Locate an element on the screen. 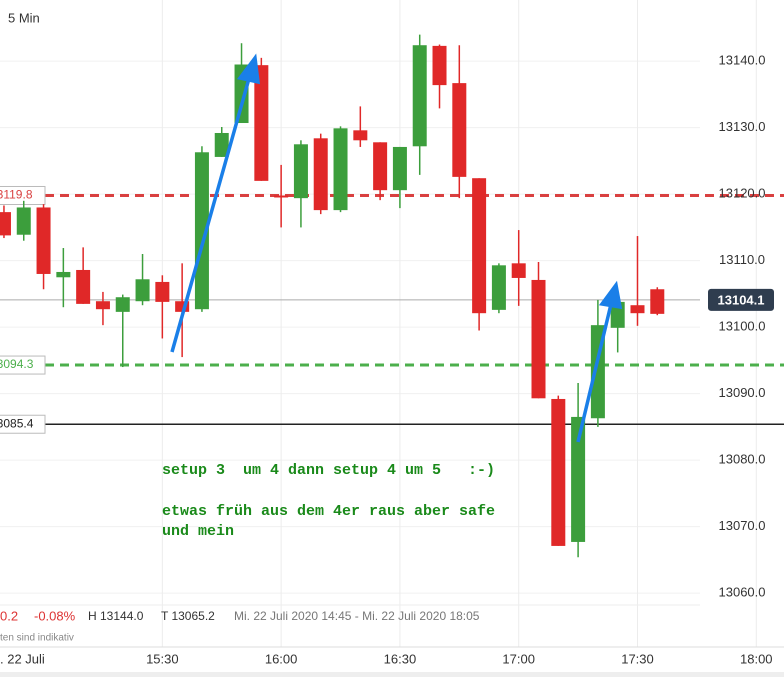 The height and width of the screenshot is (677, 784). y-tick-label: 13120.0 is located at coordinates (742, 193).